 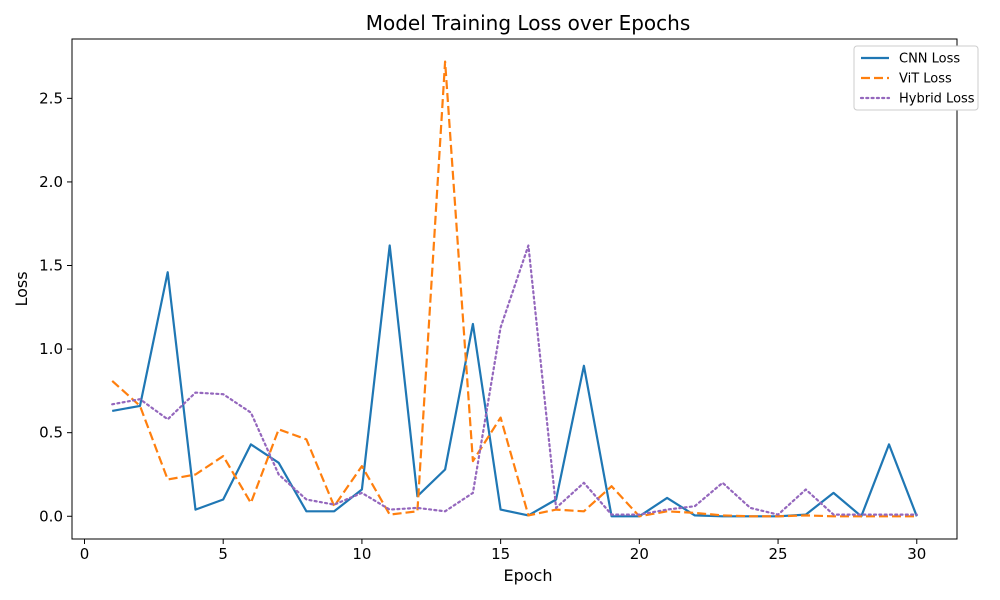 I want to click on y-tick-label: 1.0, so click(x=51, y=349).